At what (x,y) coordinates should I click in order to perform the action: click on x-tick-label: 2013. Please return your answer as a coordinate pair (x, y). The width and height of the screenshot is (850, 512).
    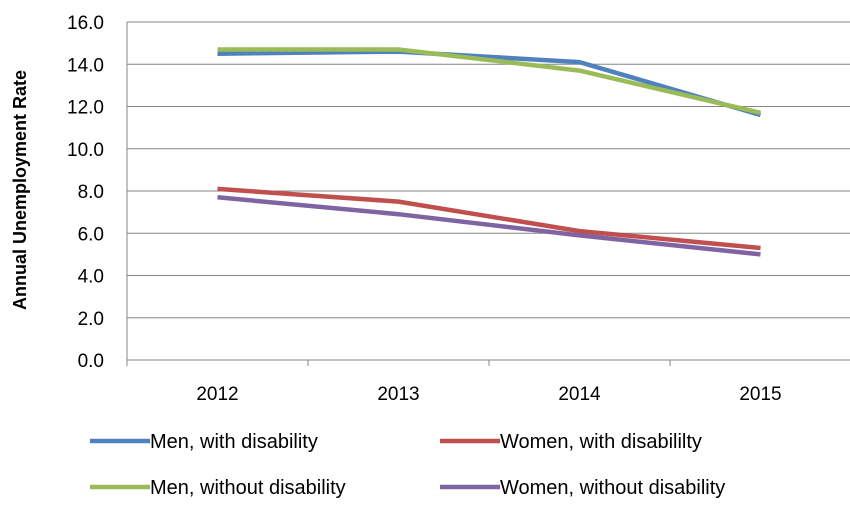
    Looking at the image, I should click on (398, 394).